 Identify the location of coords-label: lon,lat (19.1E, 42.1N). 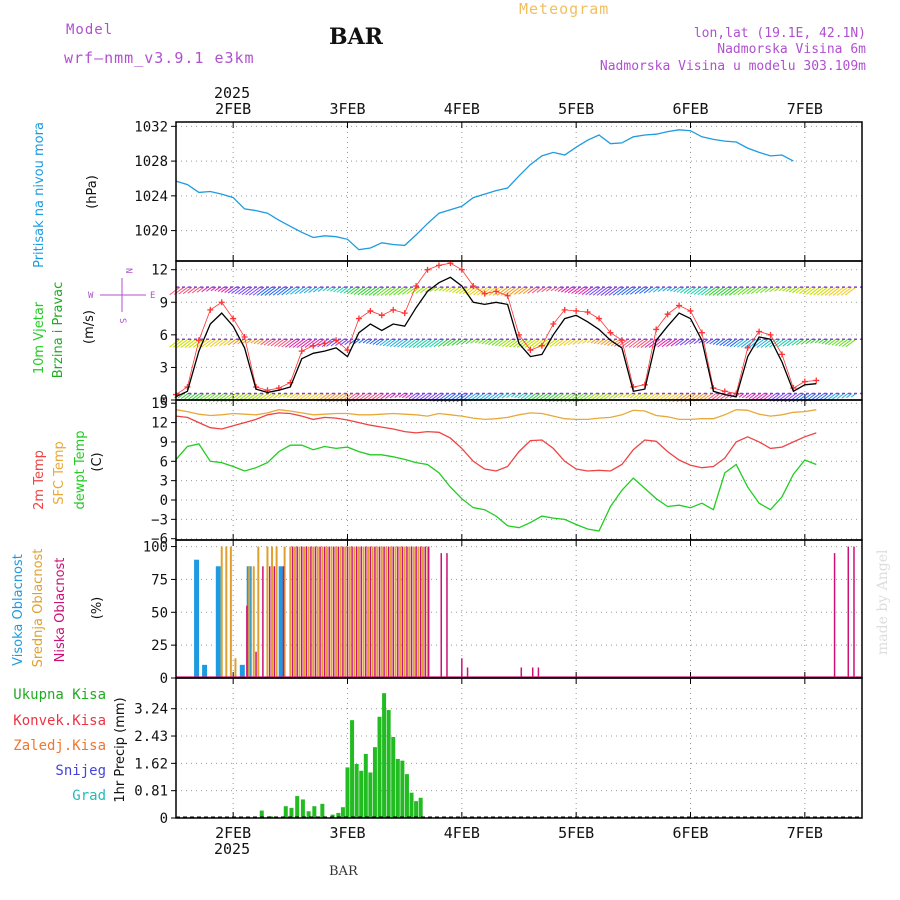
(780, 33).